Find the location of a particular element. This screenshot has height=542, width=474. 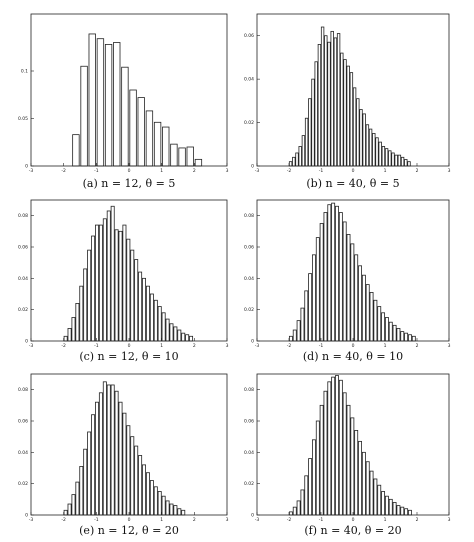

y-tick-label-d-3: 0.06 is located at coordinates (249, 248).